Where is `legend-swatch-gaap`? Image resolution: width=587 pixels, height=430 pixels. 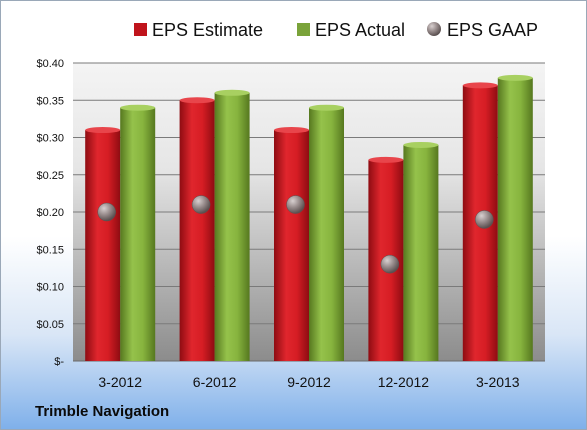
legend-swatch-gaap is located at coordinates (434, 29).